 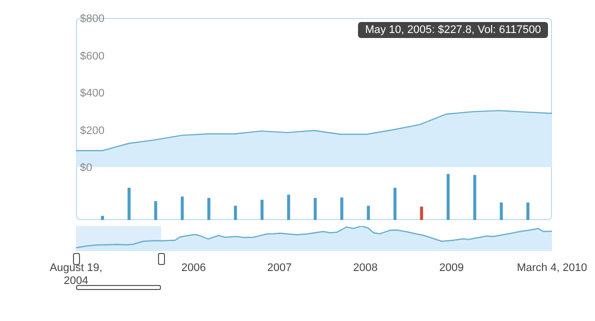 What do you see at coordinates (365, 268) in the screenshot?
I see `x-tick-label: 2008` at bounding box center [365, 268].